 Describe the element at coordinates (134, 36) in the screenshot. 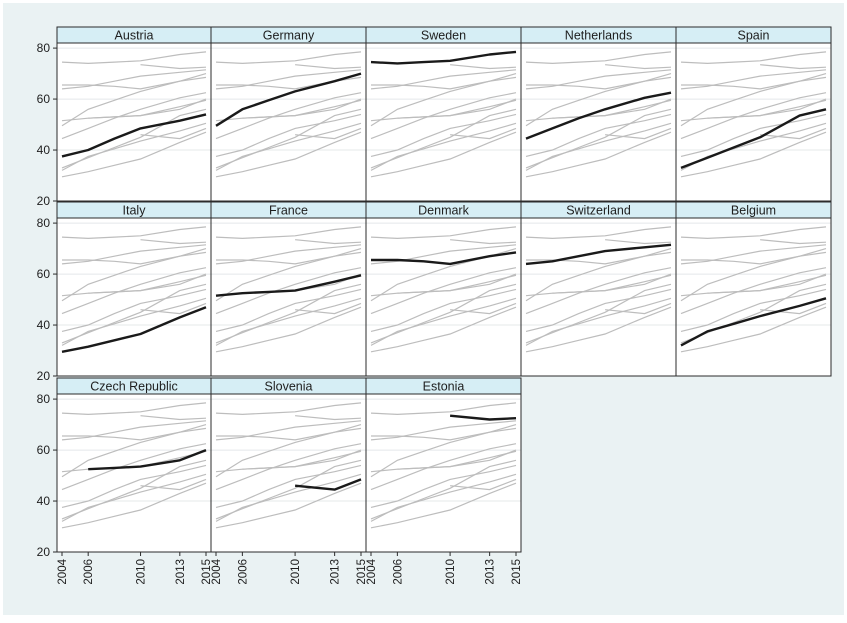

I see `panel-title: Austria` at that location.